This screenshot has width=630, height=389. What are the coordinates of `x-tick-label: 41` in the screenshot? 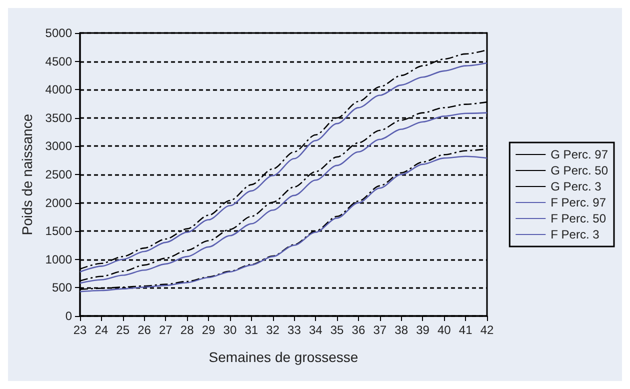 It's located at (465, 330).